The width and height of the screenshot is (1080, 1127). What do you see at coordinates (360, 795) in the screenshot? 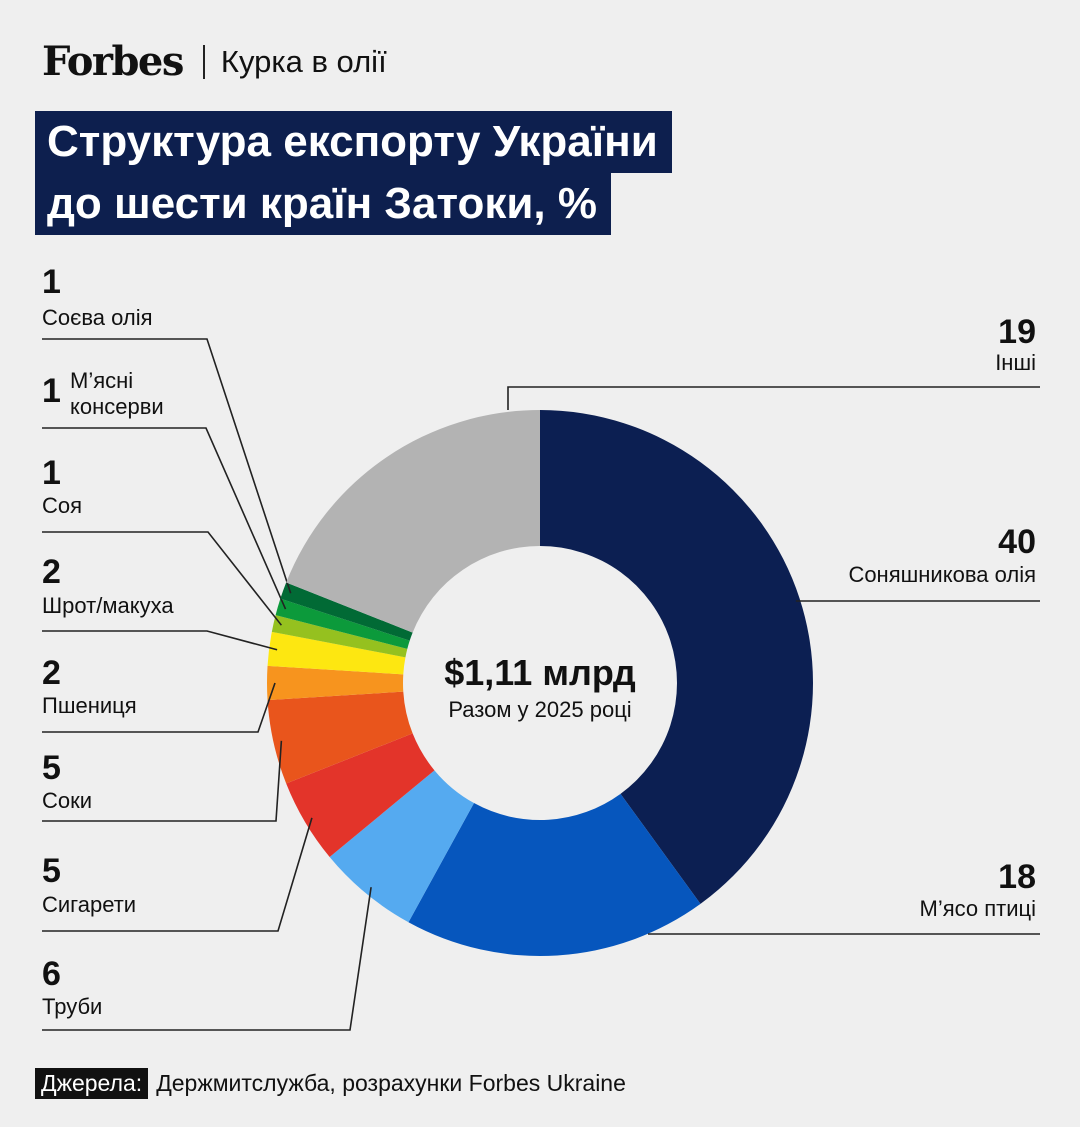
I see `slice-сигарети` at bounding box center [360, 795].